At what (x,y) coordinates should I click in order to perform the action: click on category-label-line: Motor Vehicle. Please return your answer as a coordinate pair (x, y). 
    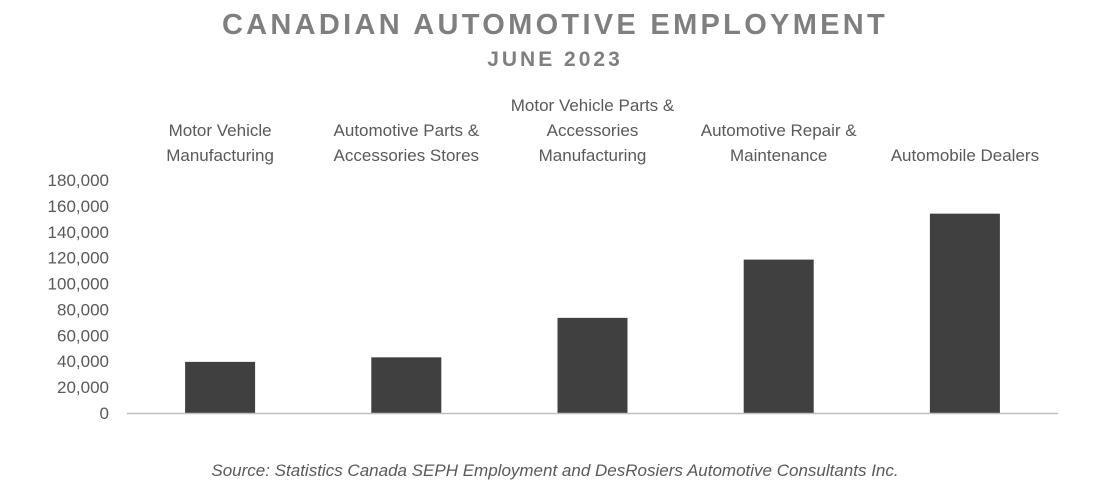
    Looking at the image, I should click on (220, 130).